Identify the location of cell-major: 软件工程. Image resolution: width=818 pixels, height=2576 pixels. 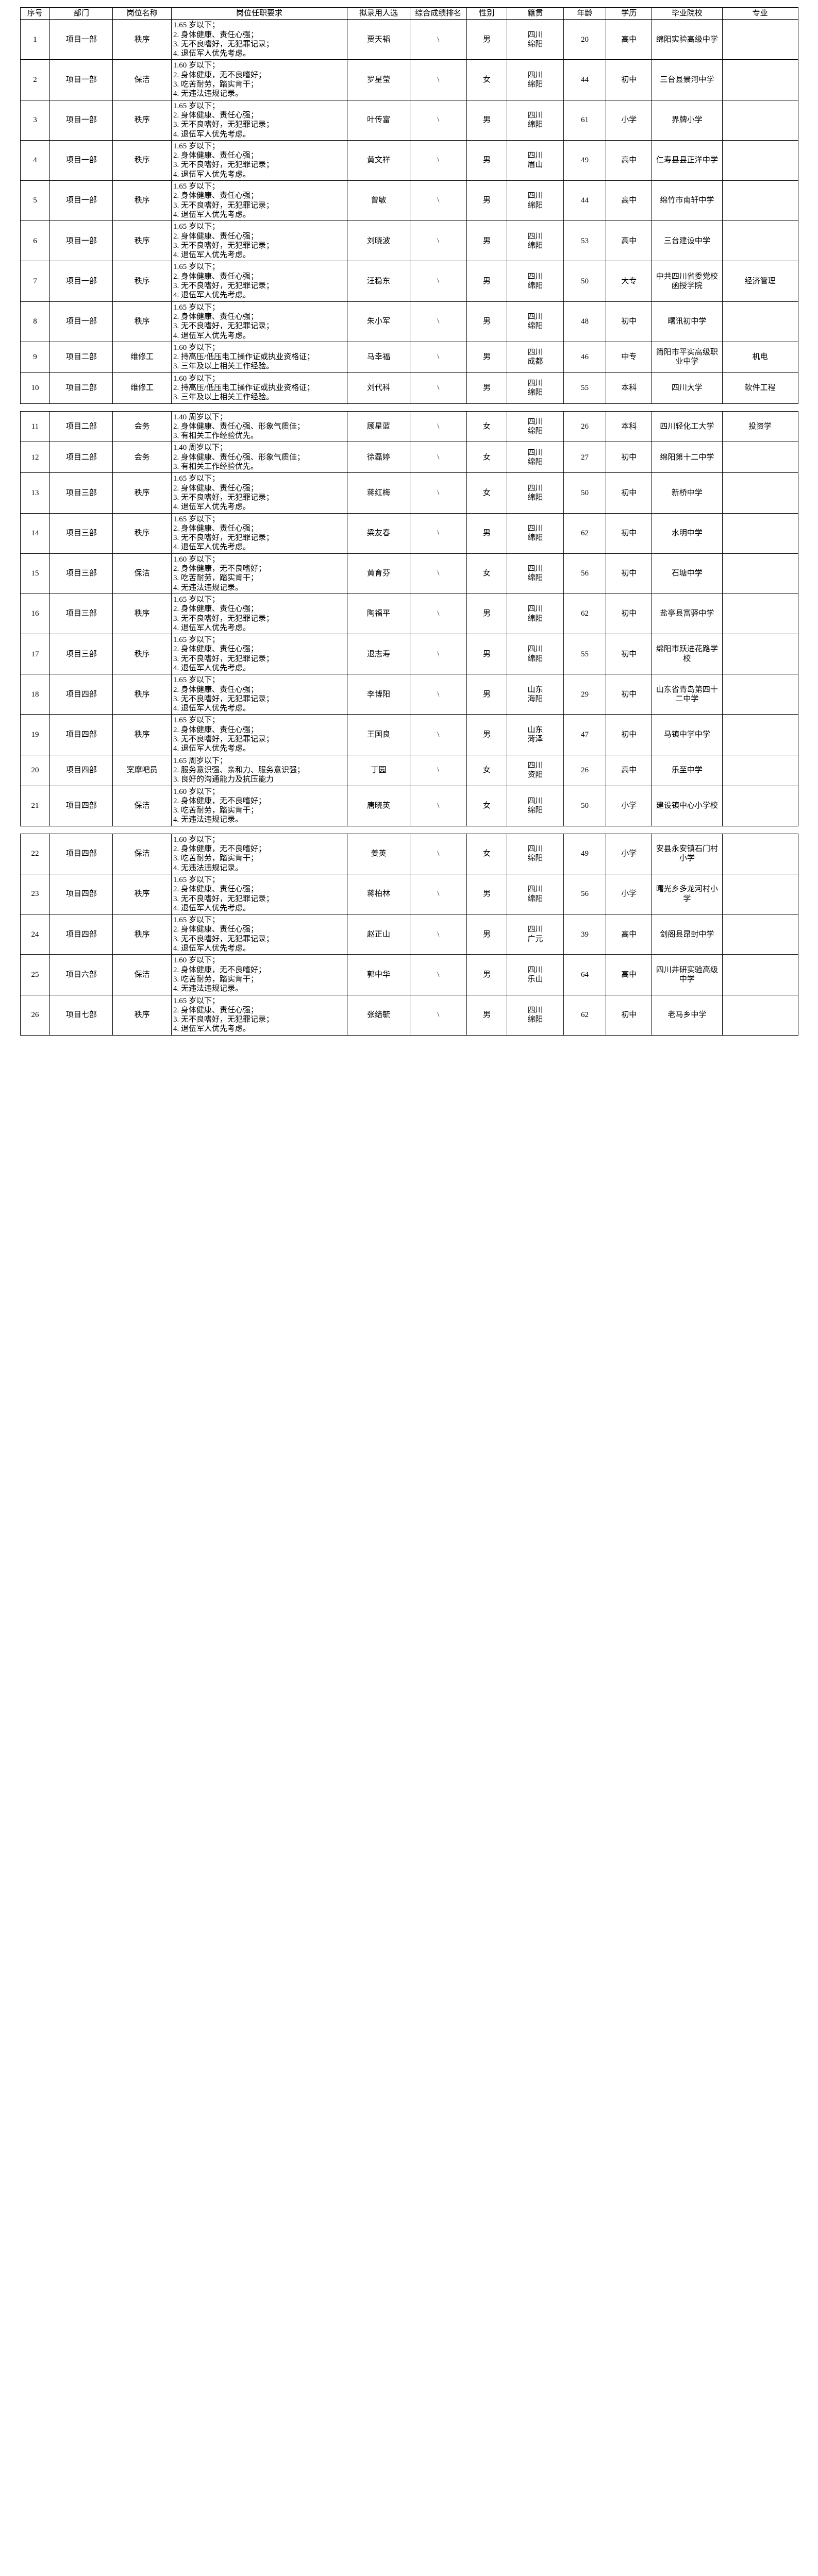
(760, 388).